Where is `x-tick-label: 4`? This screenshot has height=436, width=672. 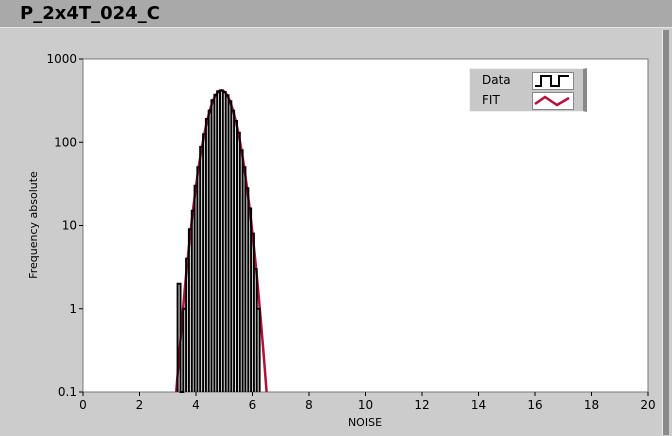
x-tick-label: 4 is located at coordinates (196, 405).